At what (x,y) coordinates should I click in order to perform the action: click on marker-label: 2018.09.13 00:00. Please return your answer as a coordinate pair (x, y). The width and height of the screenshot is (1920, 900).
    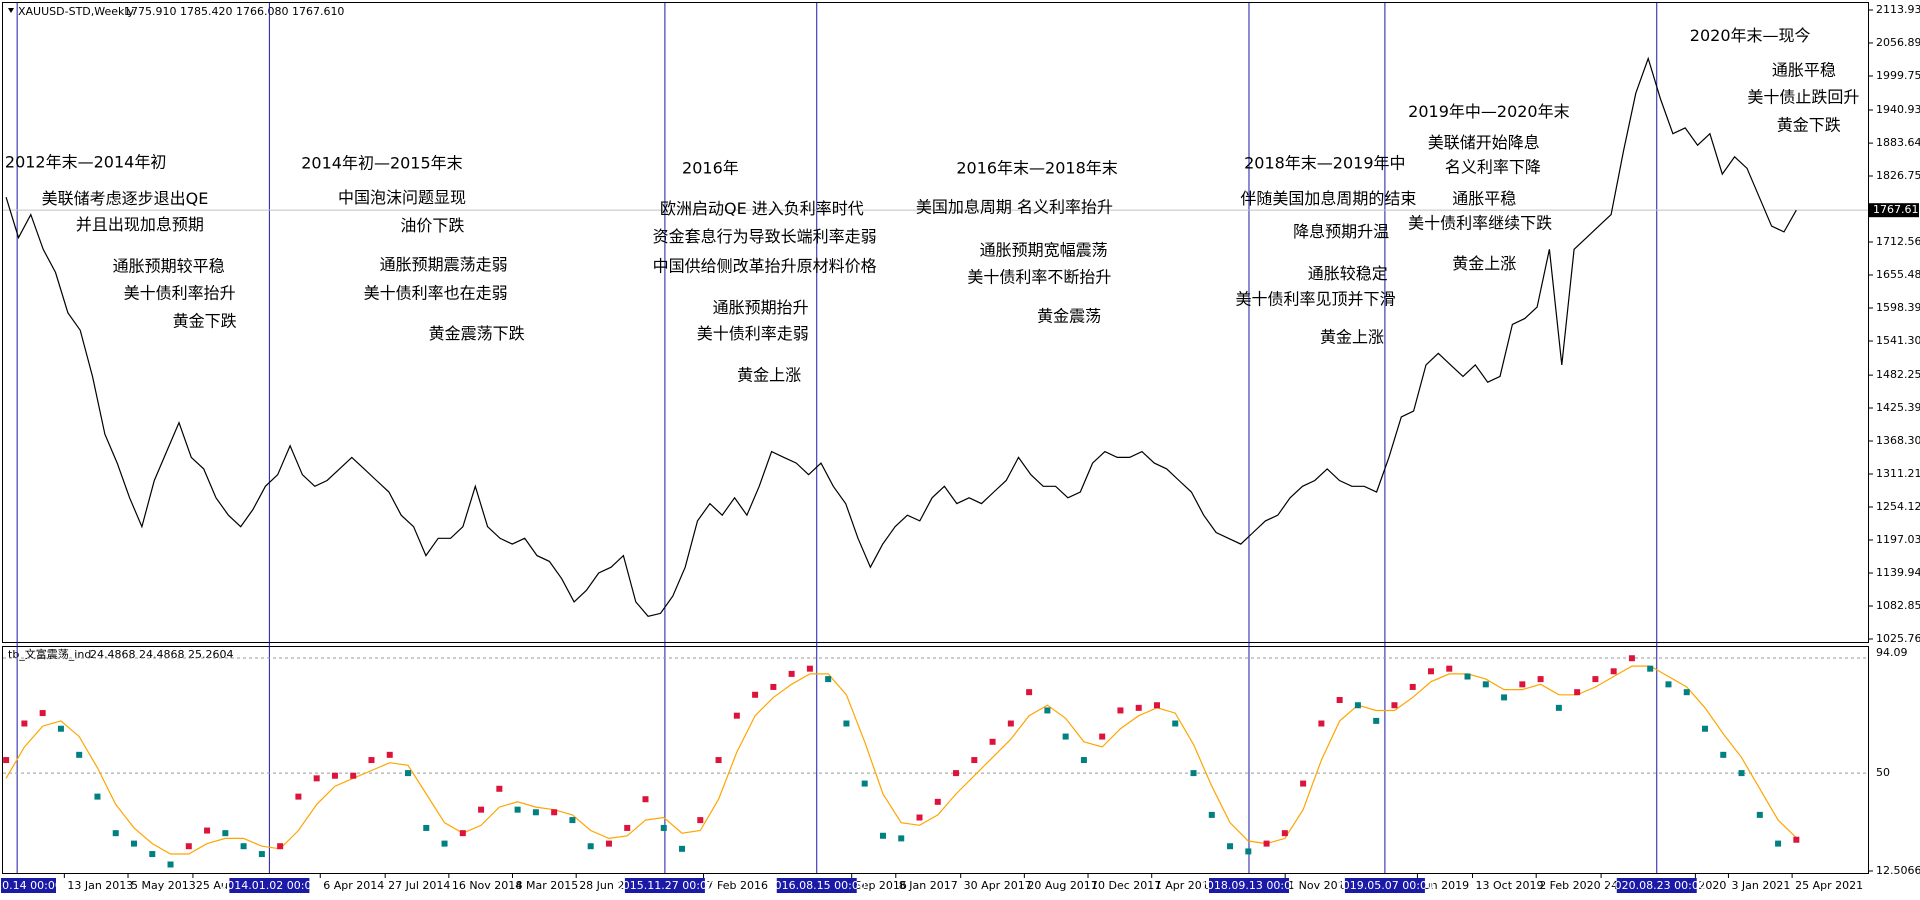
    Looking at the image, I should click on (1249, 885).